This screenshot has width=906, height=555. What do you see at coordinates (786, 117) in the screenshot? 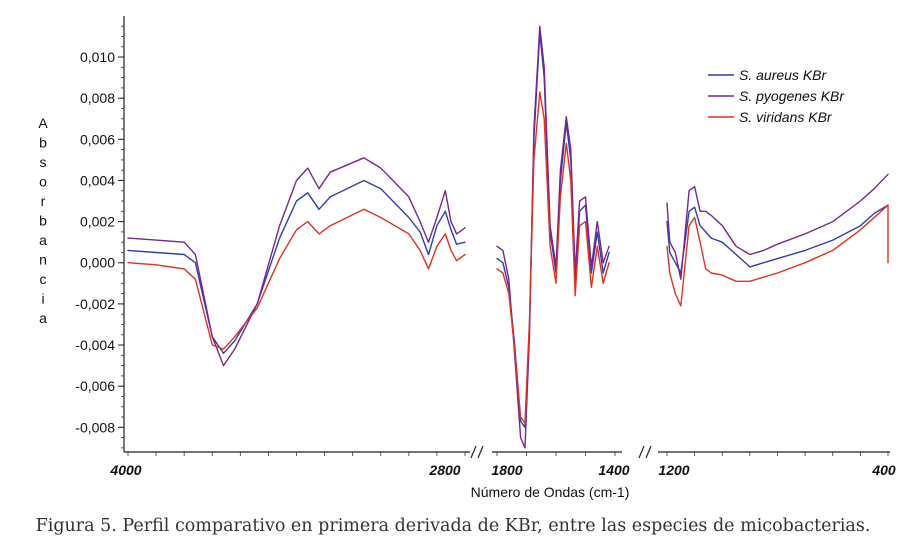
I see `legend-label: S. viridans KBr` at bounding box center [786, 117].